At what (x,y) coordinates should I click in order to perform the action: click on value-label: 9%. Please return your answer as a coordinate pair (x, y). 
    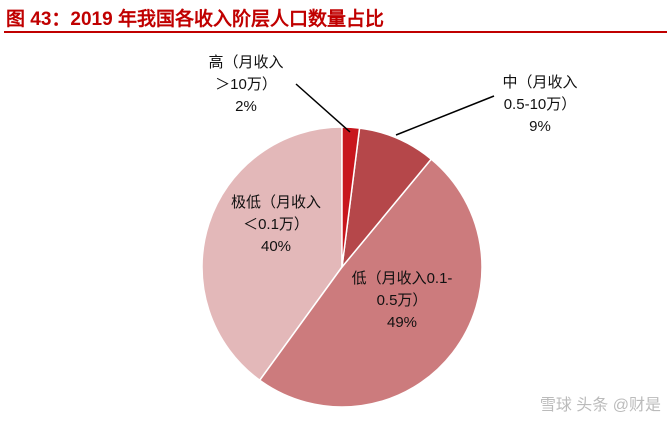
    Looking at the image, I should click on (540, 126).